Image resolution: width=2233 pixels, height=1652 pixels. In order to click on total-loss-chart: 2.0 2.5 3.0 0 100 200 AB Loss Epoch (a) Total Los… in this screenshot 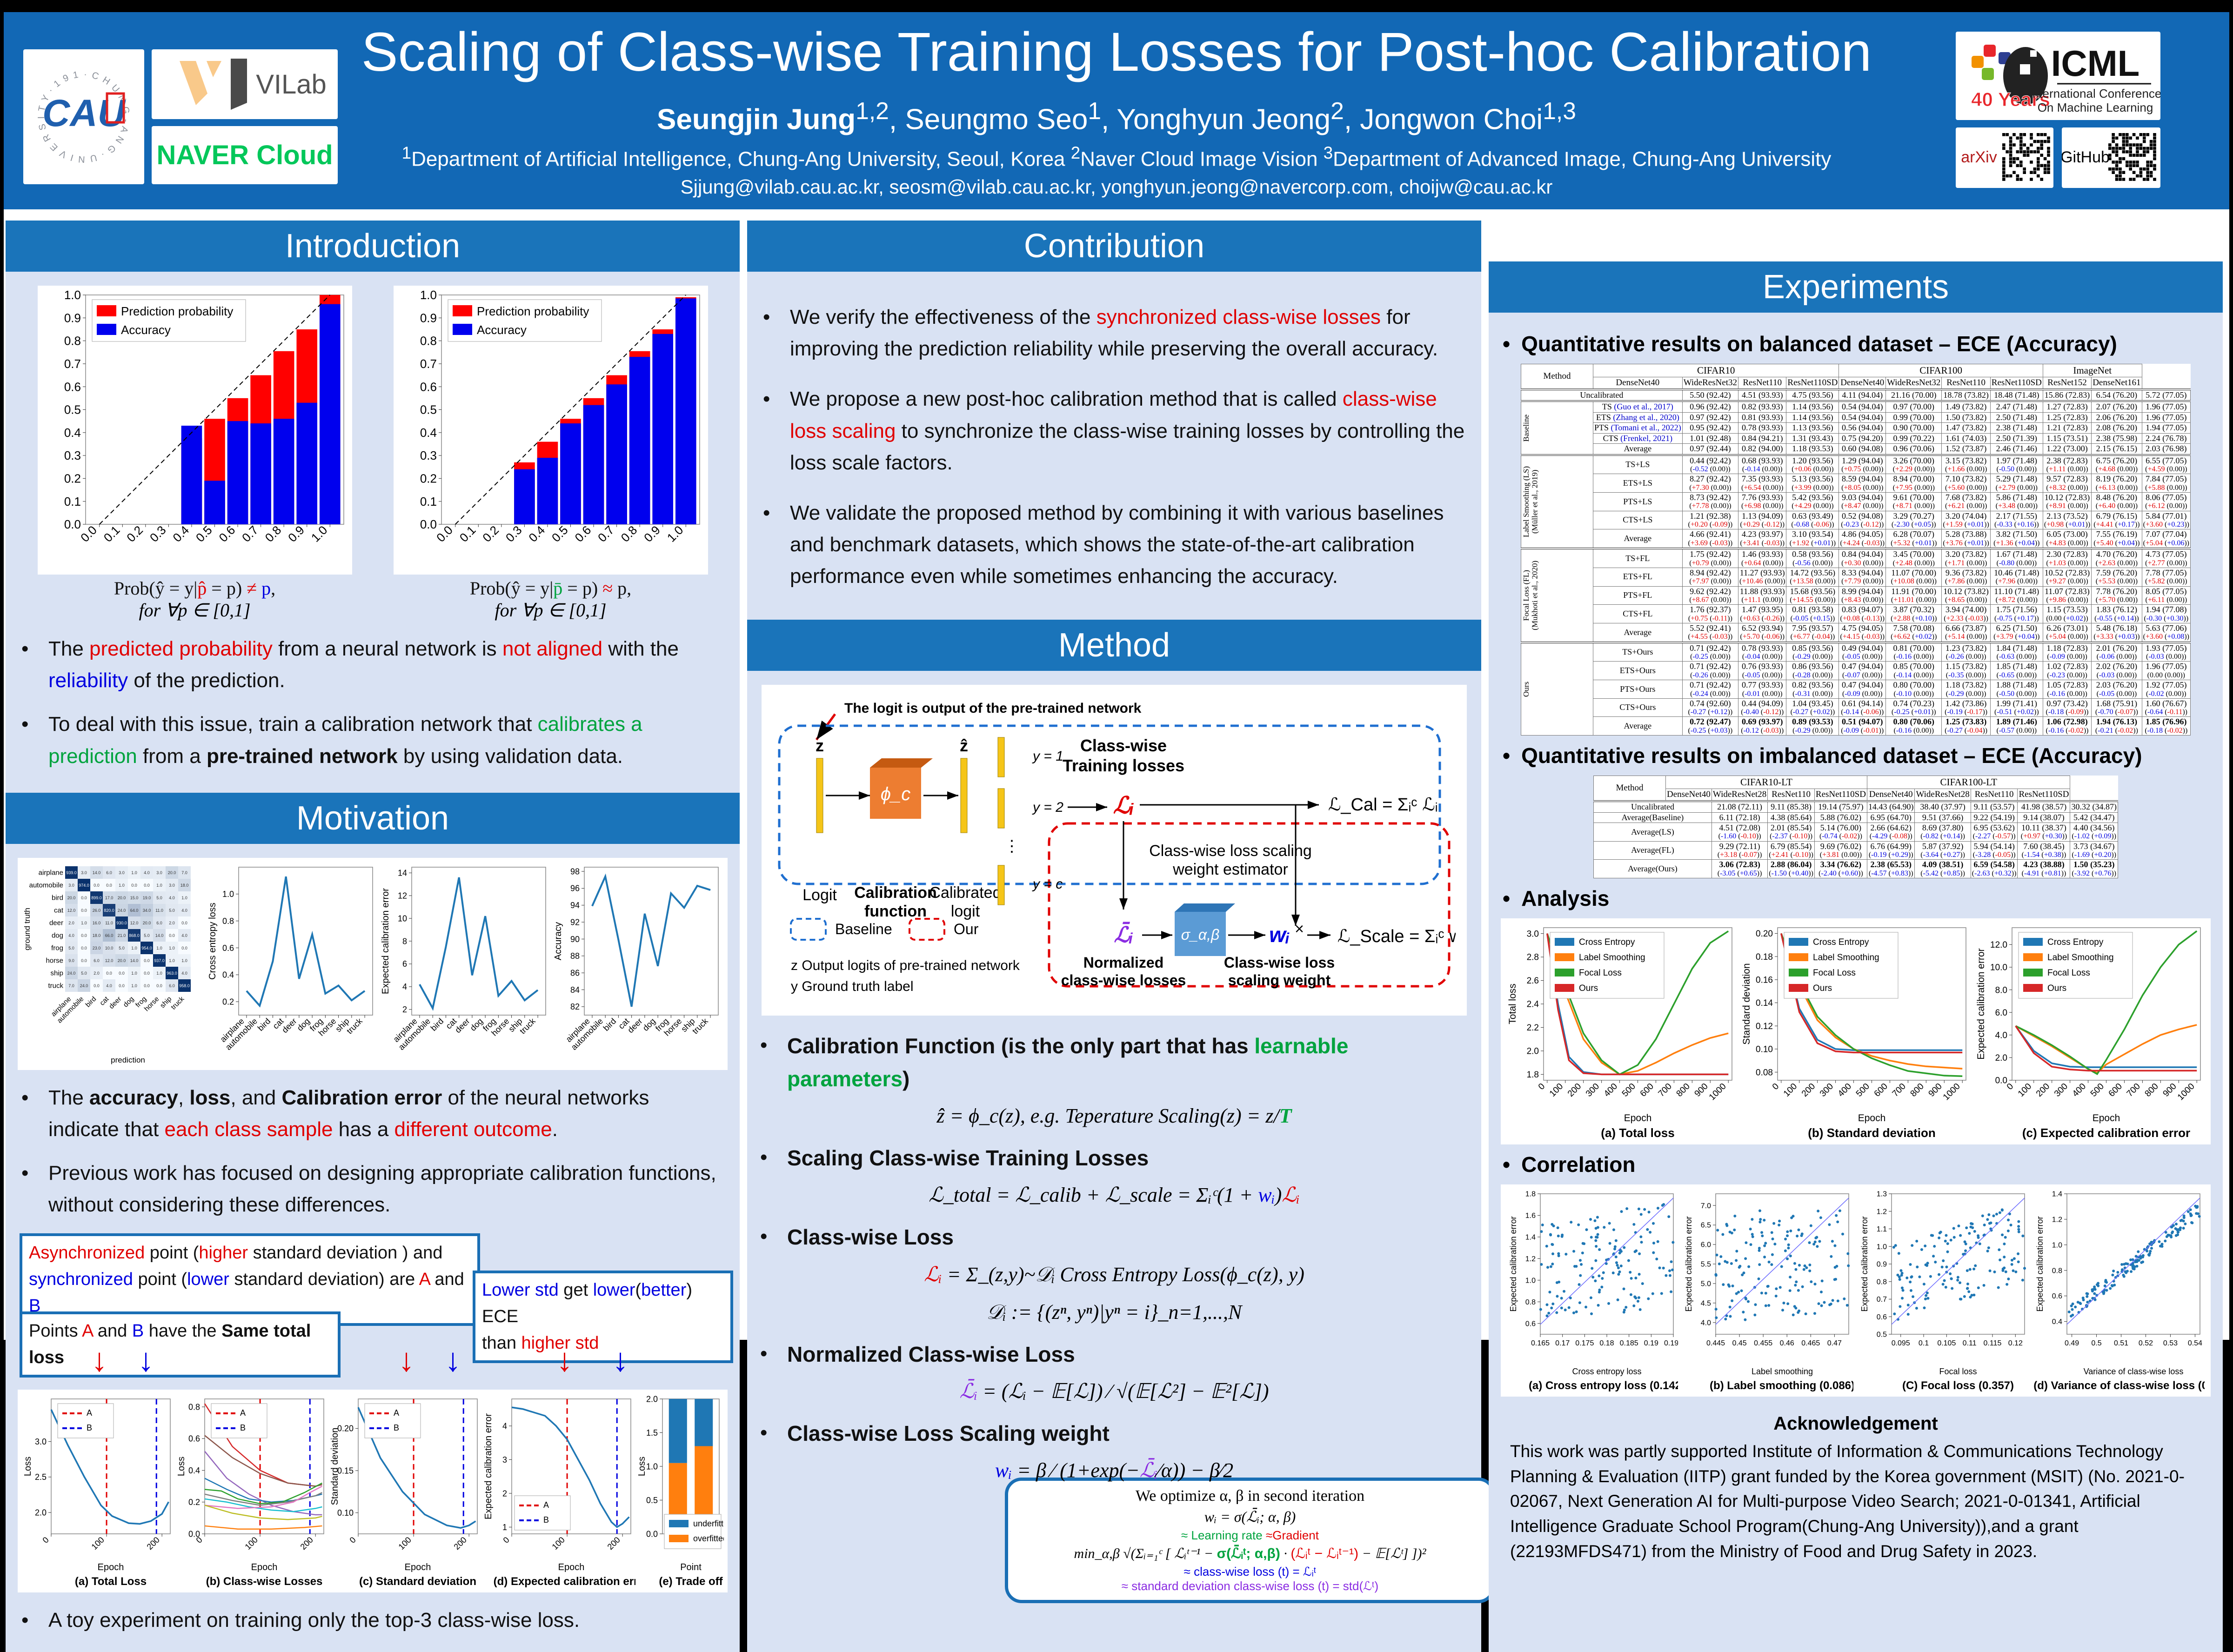, I will do `click(97, 1493)`.